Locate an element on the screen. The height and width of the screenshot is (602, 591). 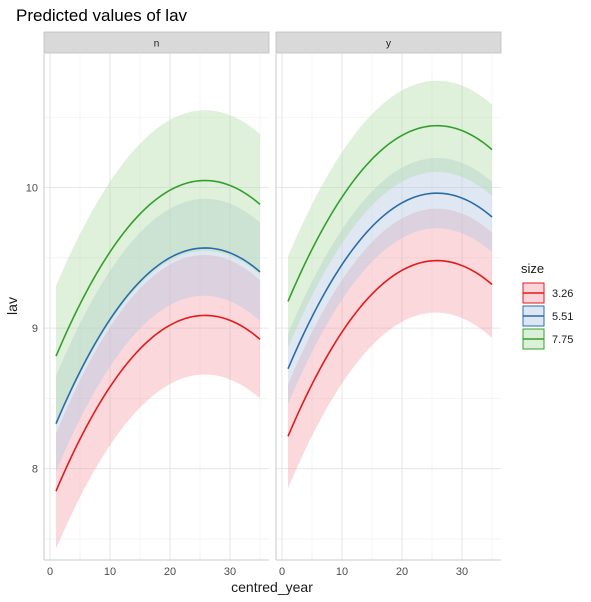
y-axis-title: lav is located at coordinates (12, 306).